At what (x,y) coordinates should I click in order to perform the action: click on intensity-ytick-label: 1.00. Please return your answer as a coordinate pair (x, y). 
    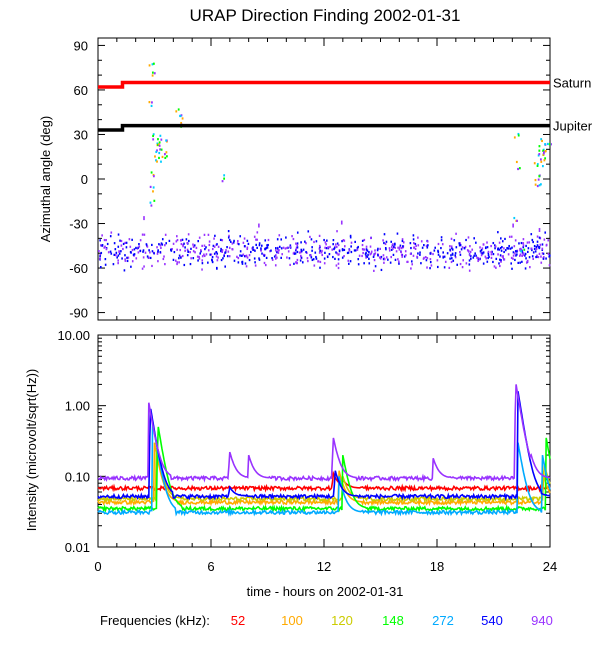
    Looking at the image, I should click on (77, 406).